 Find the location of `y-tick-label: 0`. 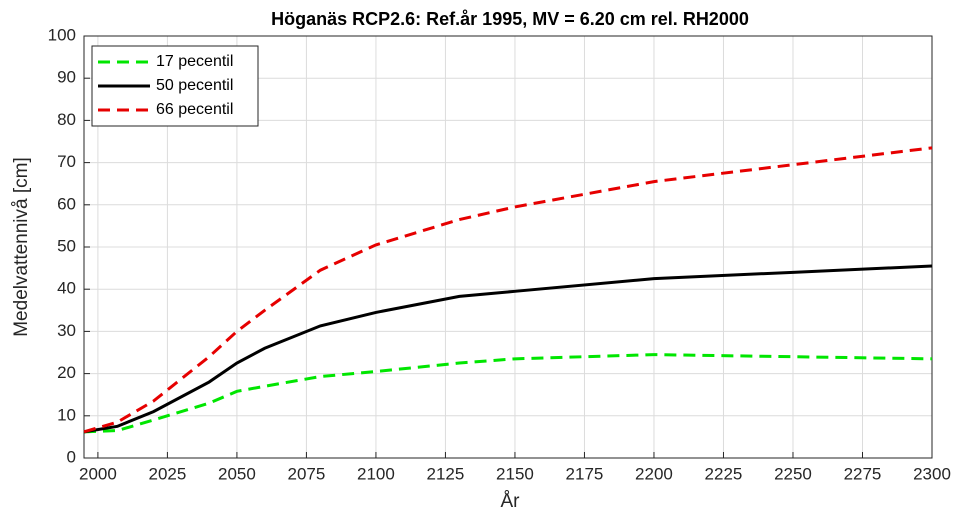

y-tick-label: 0 is located at coordinates (71, 456).